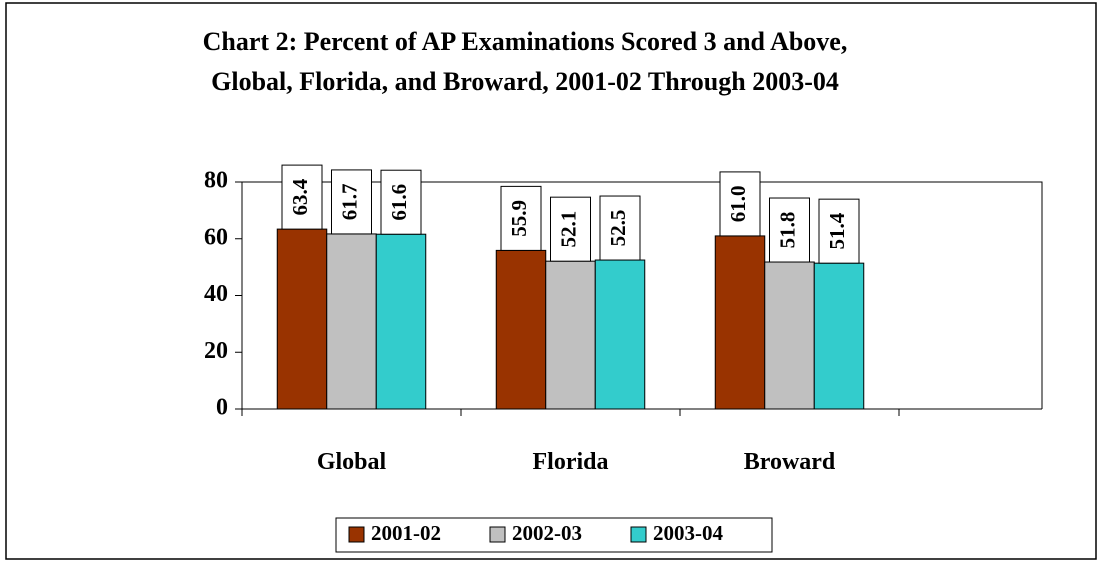  What do you see at coordinates (216, 351) in the screenshot?
I see `y-tick-label: 20` at bounding box center [216, 351].